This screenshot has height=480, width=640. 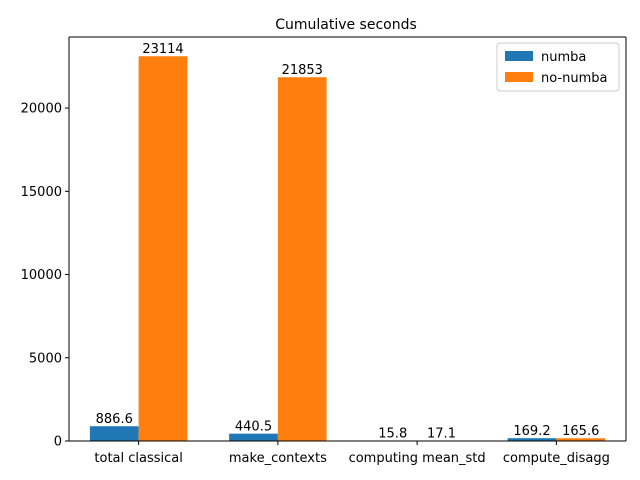 What do you see at coordinates (41, 109) in the screenshot?
I see `y-tick-label: 20000` at bounding box center [41, 109].